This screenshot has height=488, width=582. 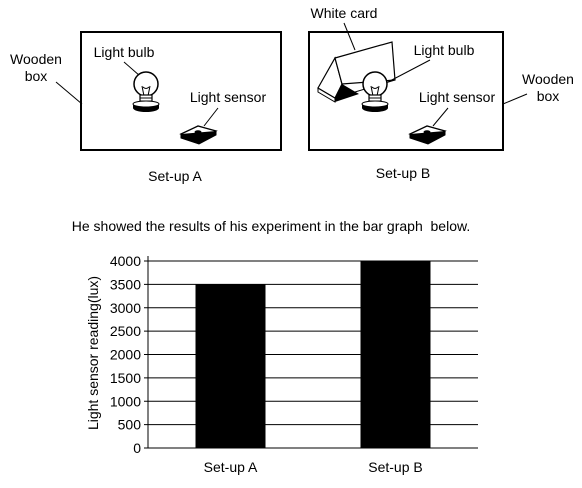 I want to click on y-tick-label: 1000, so click(x=125, y=401).